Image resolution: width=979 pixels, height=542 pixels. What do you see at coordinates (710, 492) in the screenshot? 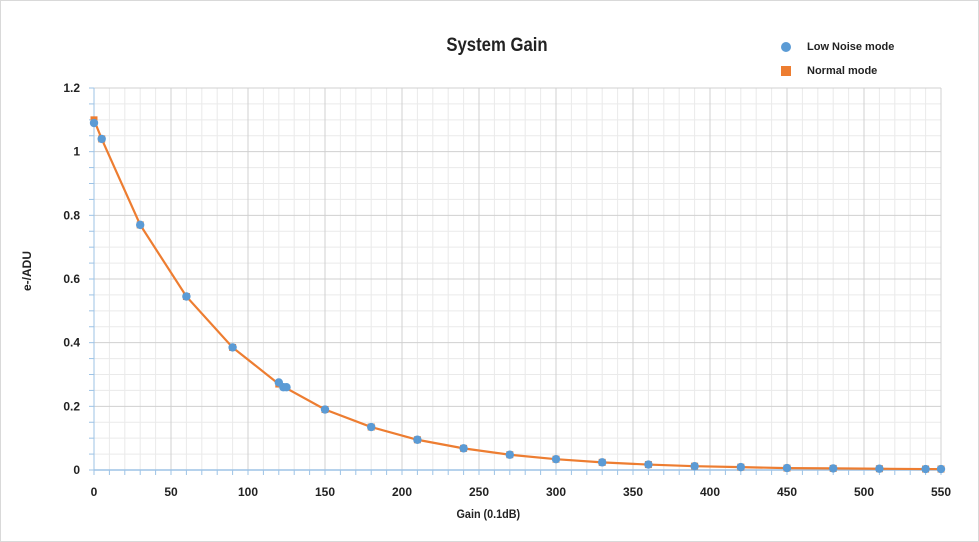
I see `x-tick-label: 400` at bounding box center [710, 492].